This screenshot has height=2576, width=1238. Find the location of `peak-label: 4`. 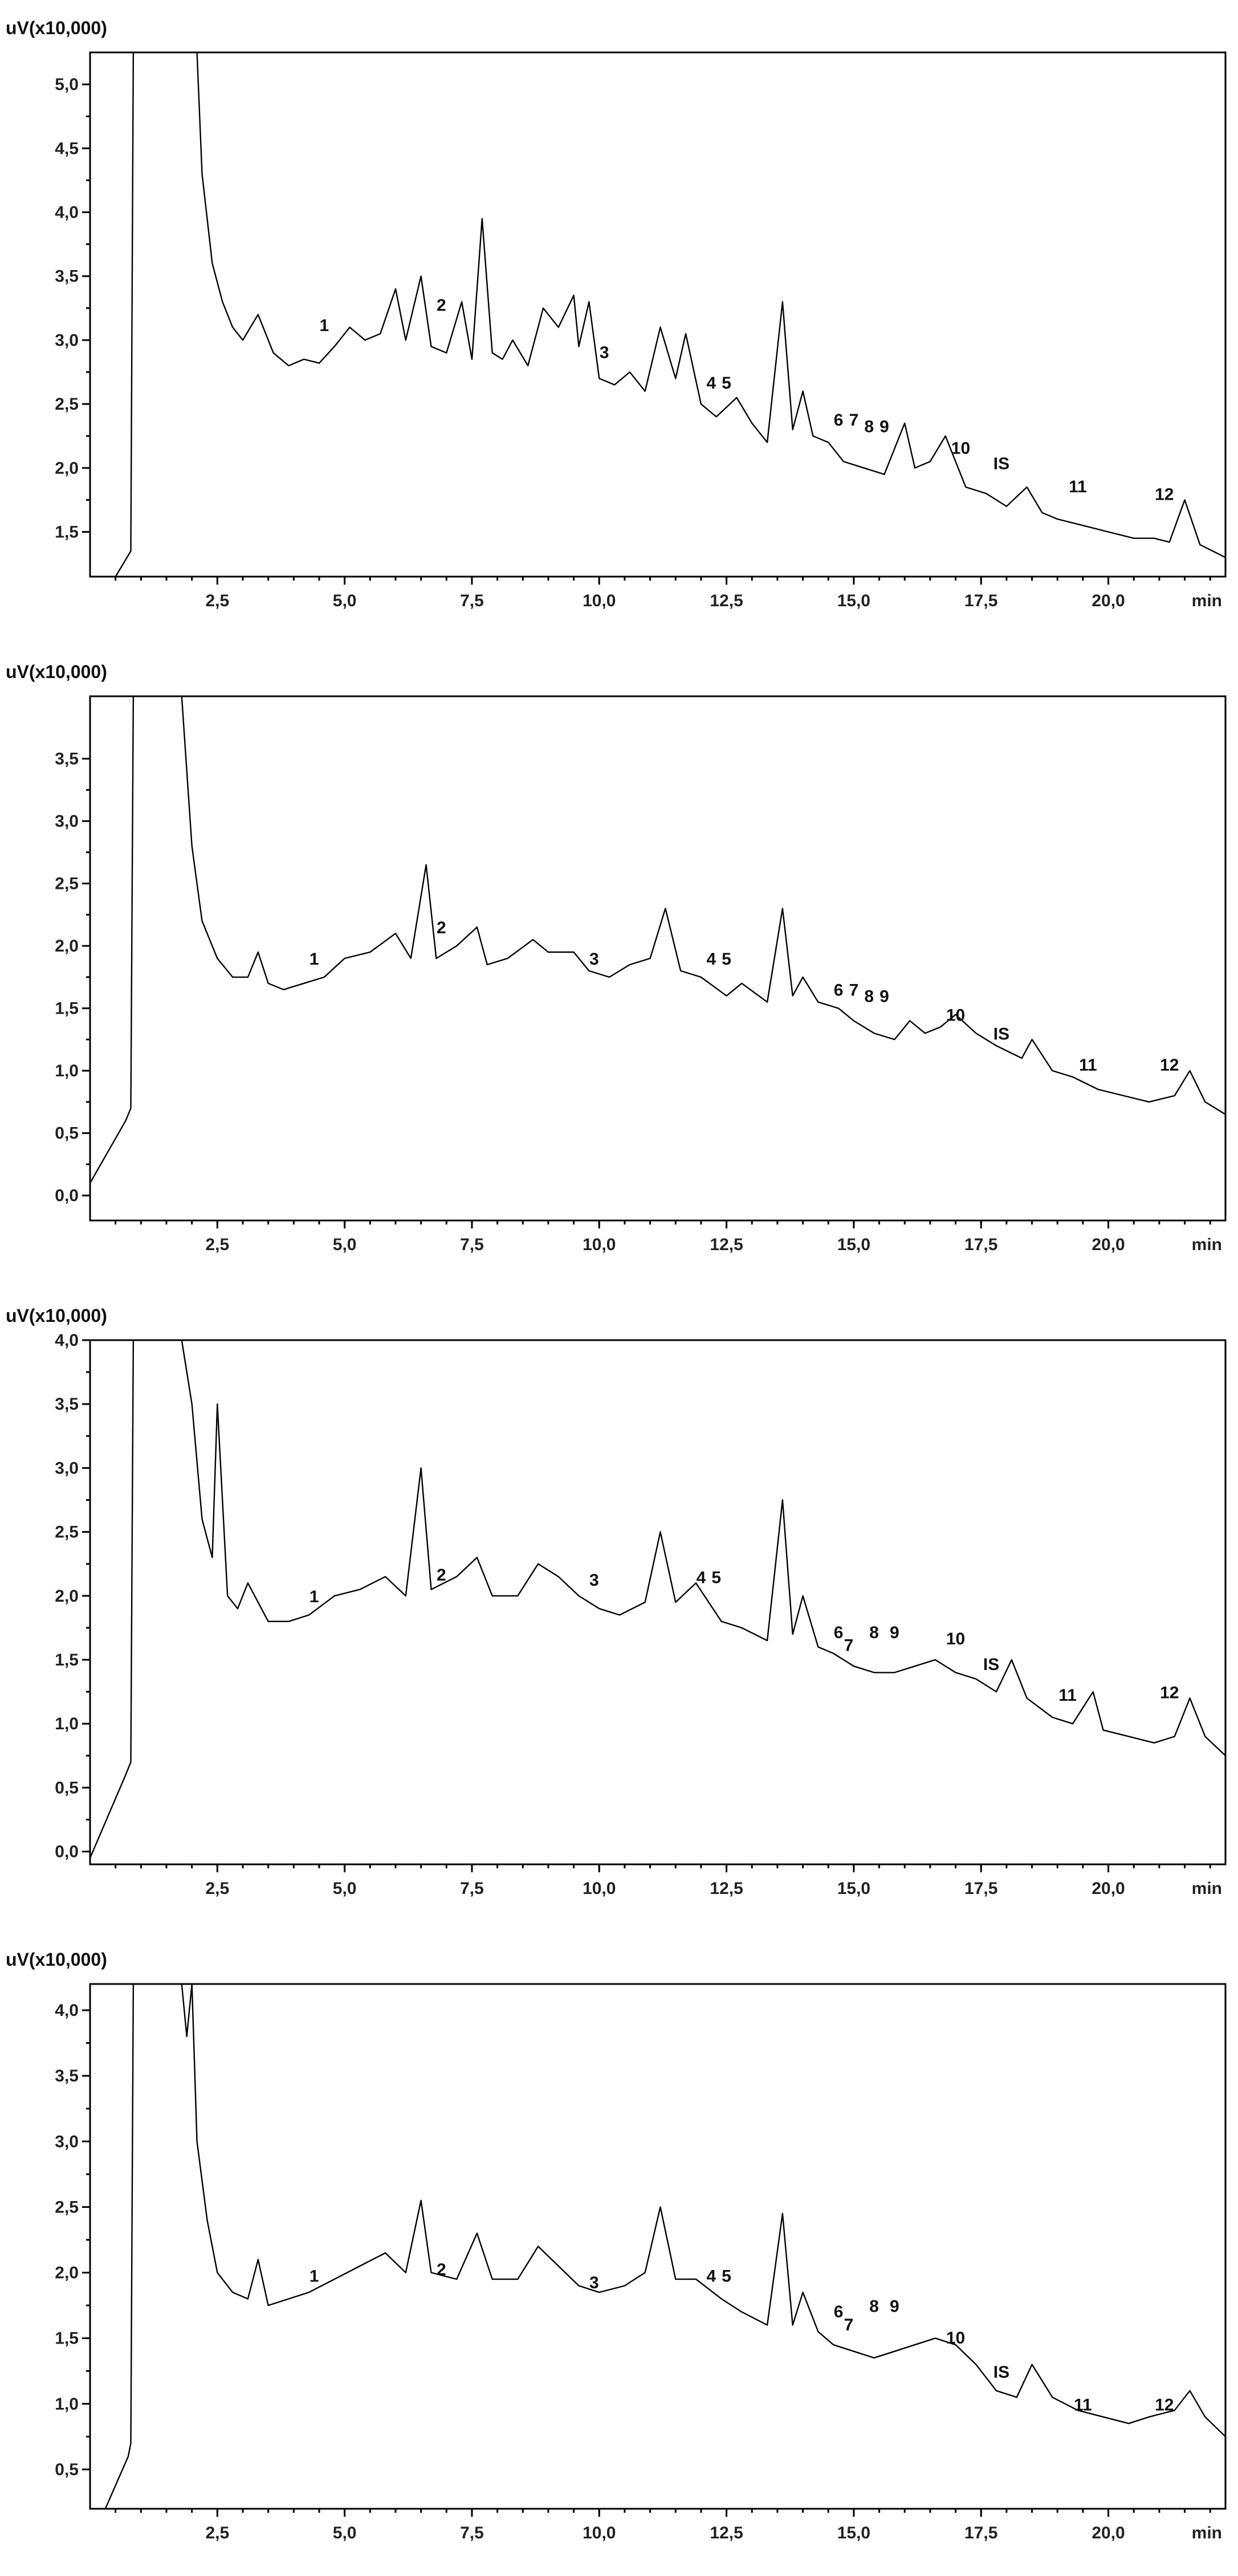

peak-label: 4 is located at coordinates (711, 384).